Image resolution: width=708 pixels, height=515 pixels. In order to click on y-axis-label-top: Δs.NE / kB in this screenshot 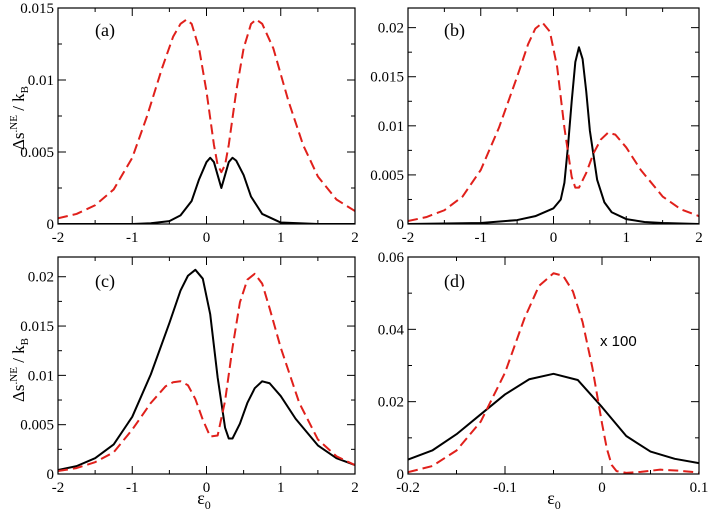, I will do `click(19, 118)`.